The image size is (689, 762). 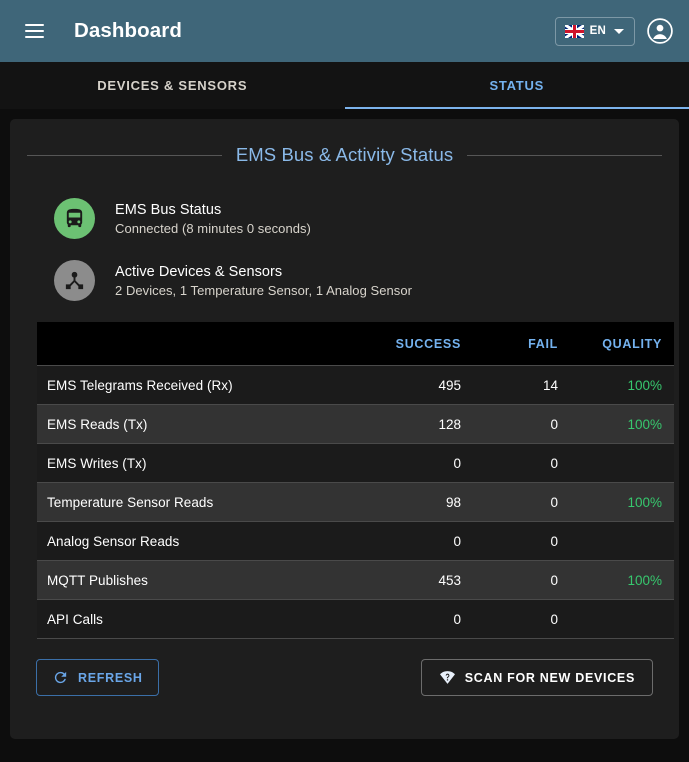 I want to click on device-hub-icon, so click(x=74, y=280).